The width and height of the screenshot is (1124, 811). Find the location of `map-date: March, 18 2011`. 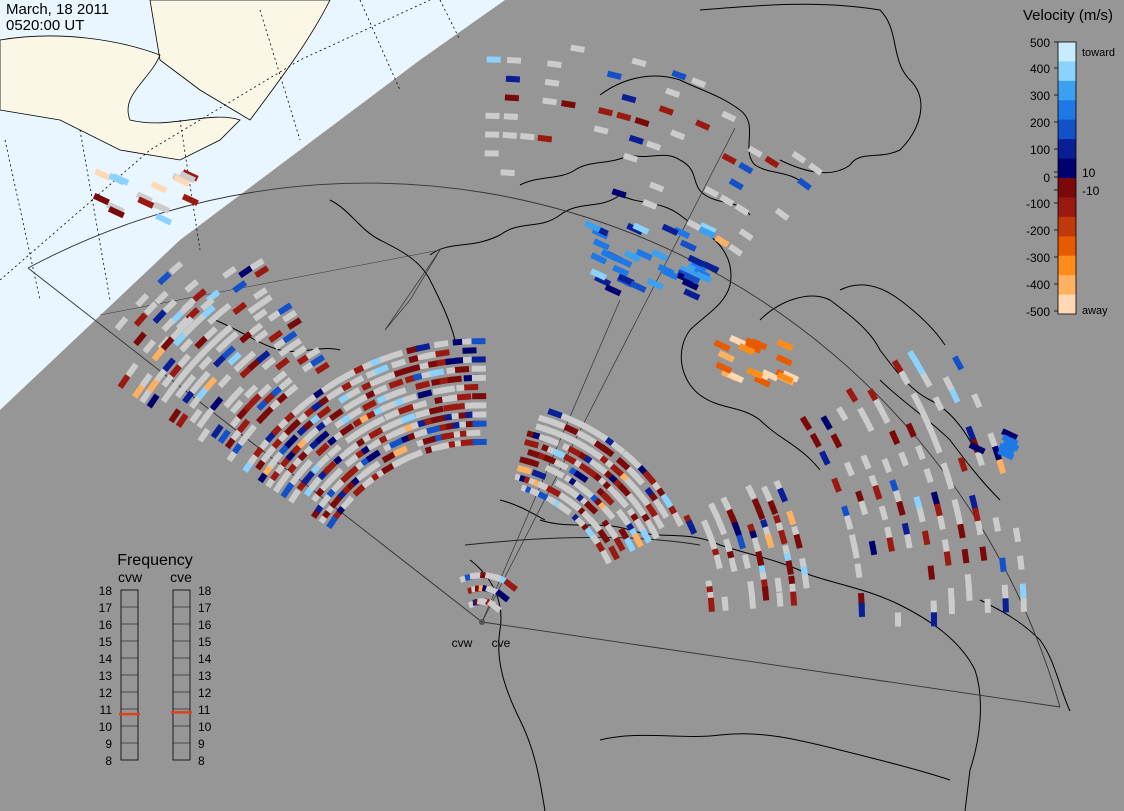

map-date: March, 18 2011 is located at coordinates (58, 9).